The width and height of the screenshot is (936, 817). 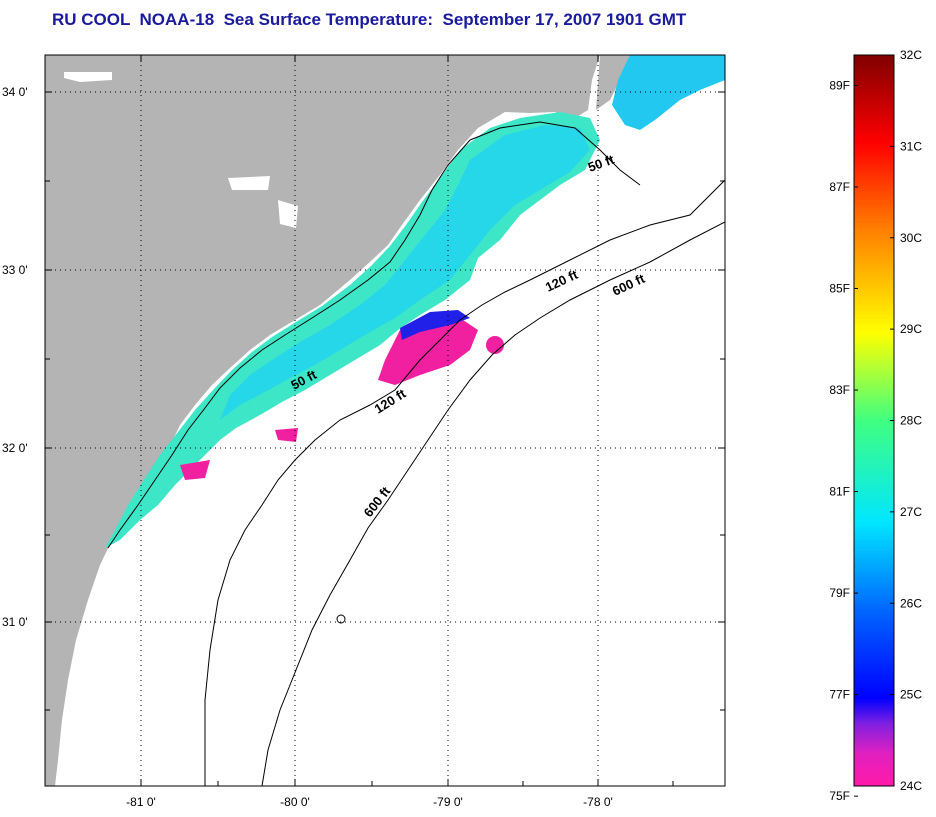 I want to click on lat-label-32: 32 0', so click(x=15, y=448).